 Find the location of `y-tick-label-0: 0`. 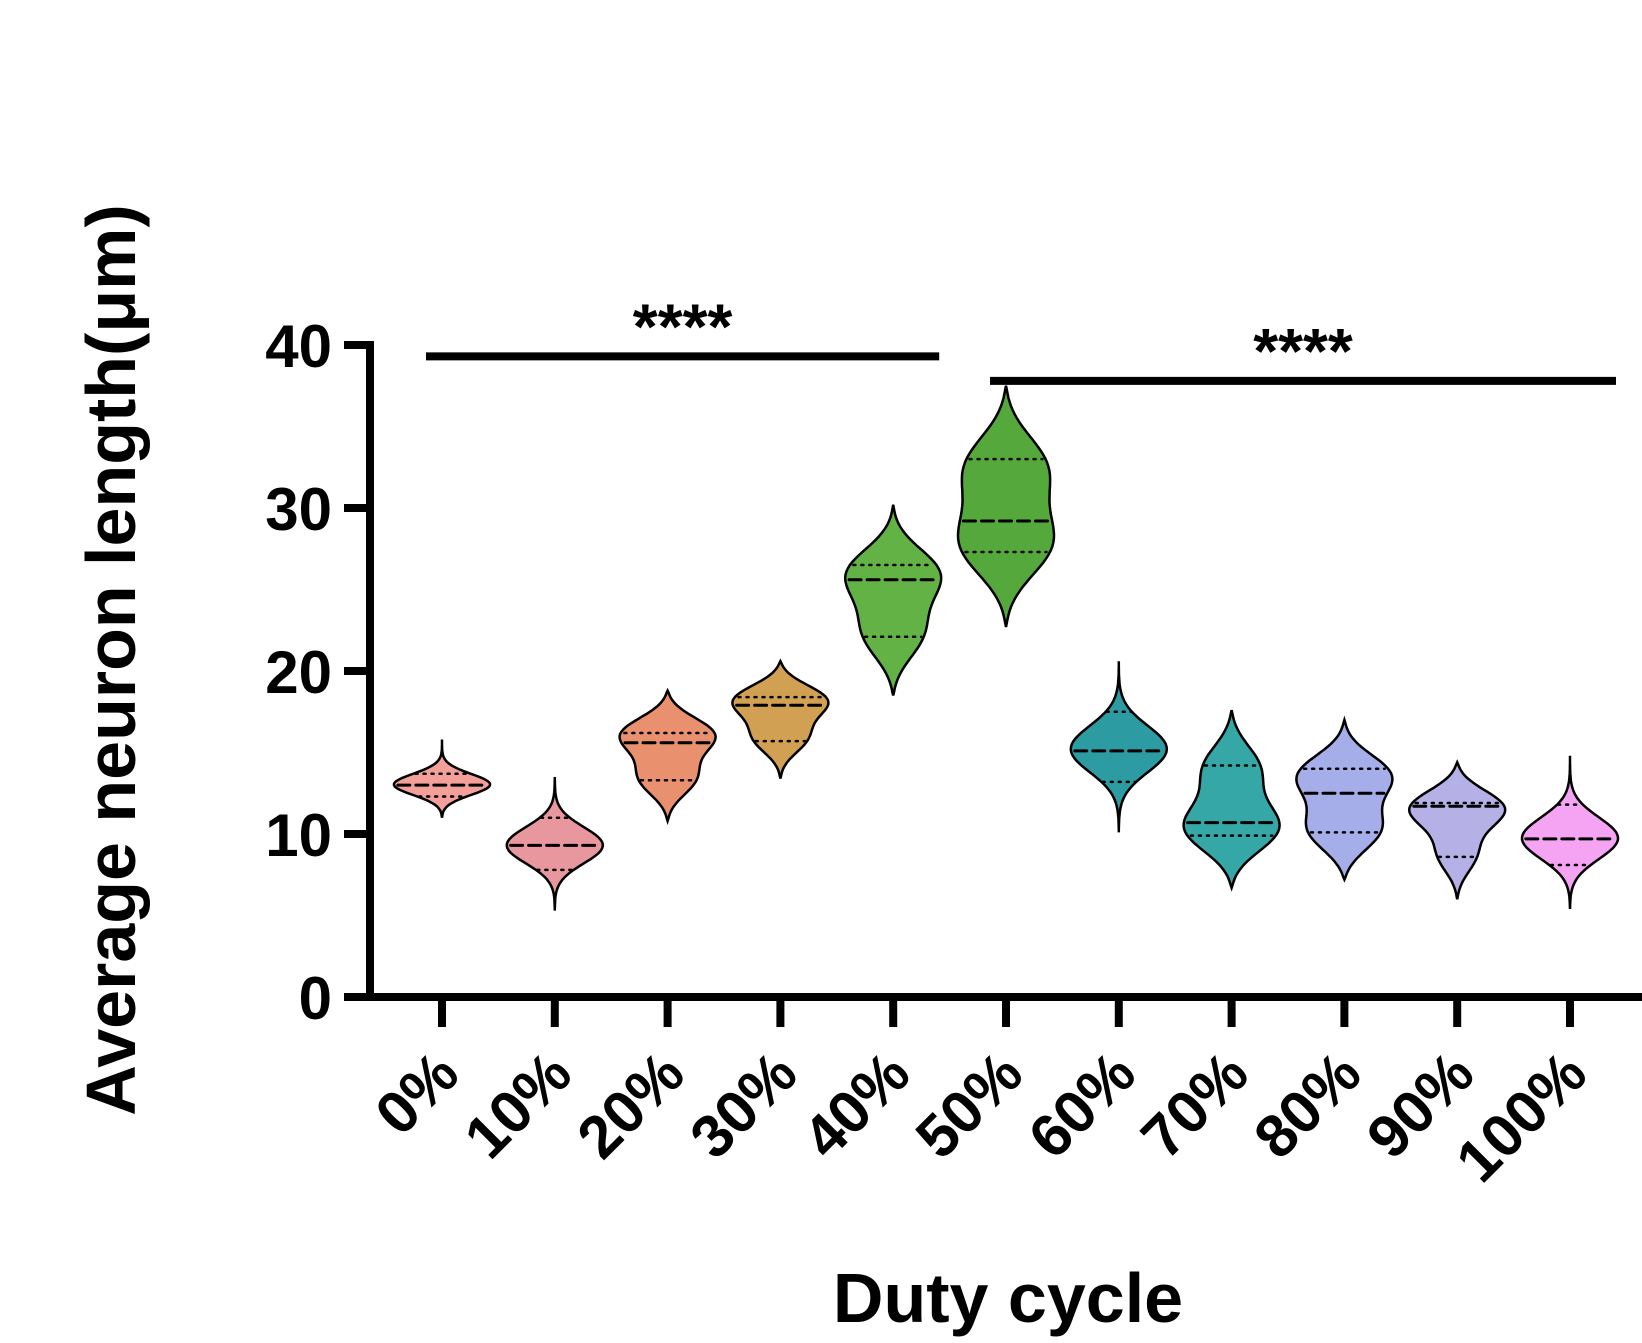

y-tick-label-0: 0 is located at coordinates (315, 998).